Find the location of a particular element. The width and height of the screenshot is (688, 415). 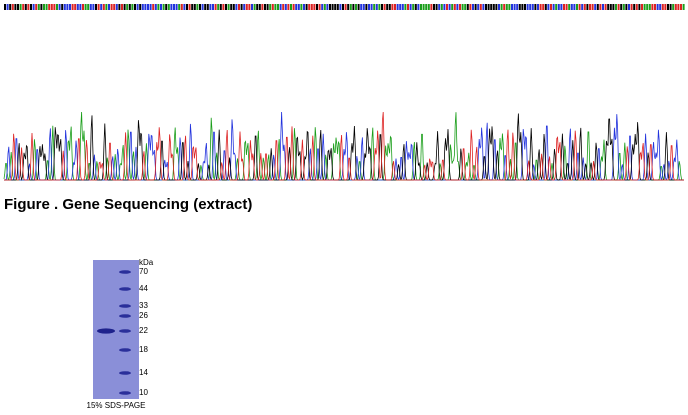

marker-label: 14 is located at coordinates (143, 372).